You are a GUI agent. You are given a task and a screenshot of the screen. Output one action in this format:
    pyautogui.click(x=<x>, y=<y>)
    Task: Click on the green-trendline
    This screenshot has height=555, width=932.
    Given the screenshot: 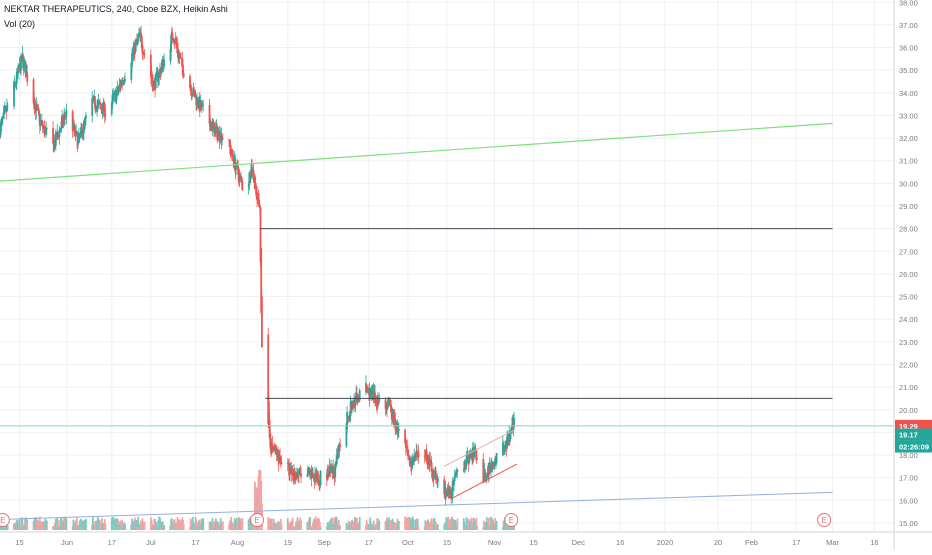 What is the action you would take?
    pyautogui.click(x=416, y=152)
    